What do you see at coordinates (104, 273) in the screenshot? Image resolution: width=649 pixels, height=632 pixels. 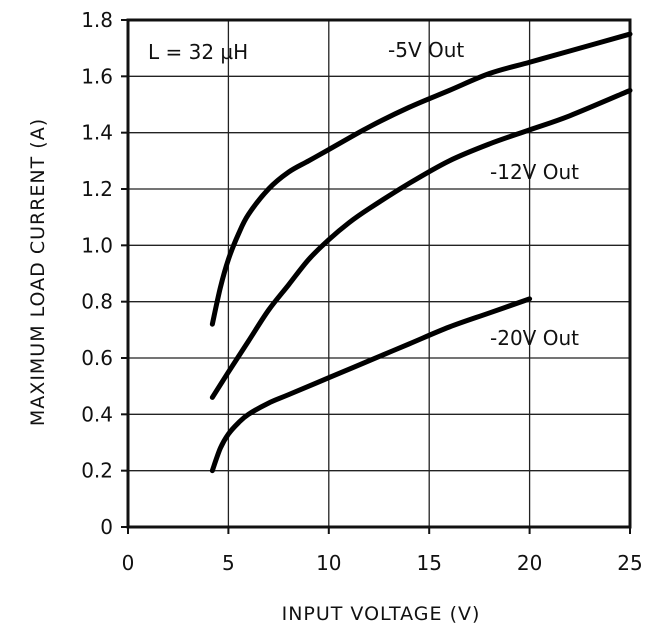 I see `y-tick-labels: 0 0.2 0.4 0.6 0.8 1.0 1.2 1.4 1.6 1.8` at bounding box center [104, 273].